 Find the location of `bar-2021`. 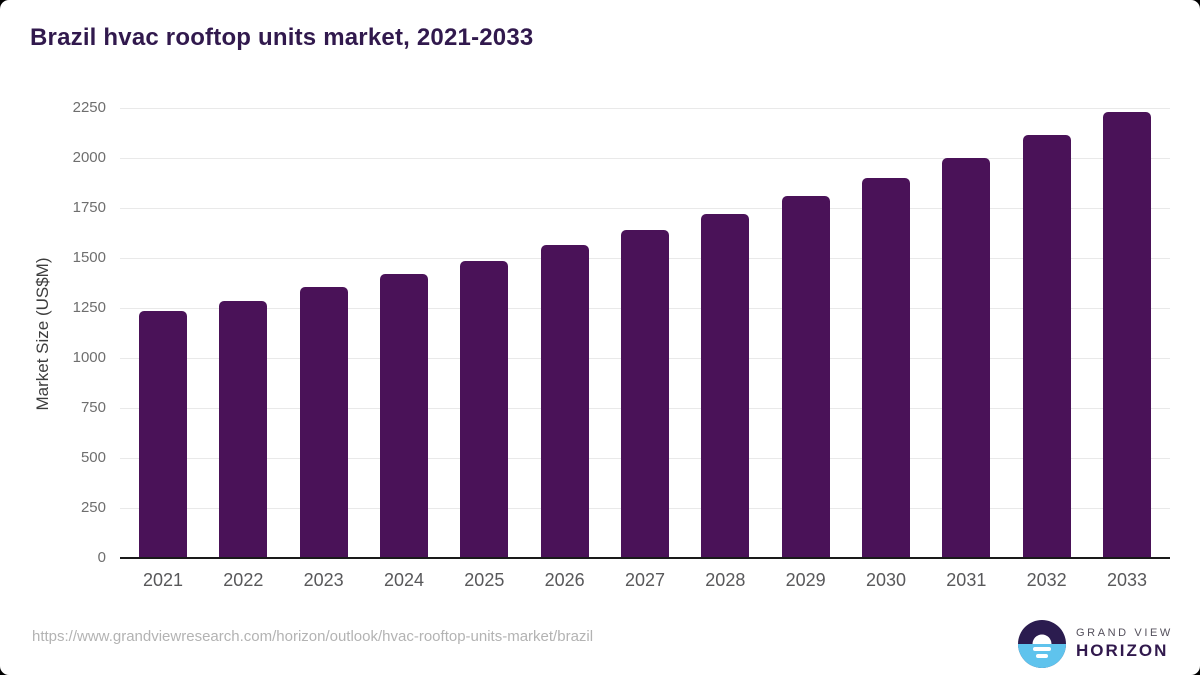

bar-2021 is located at coordinates (163, 434).